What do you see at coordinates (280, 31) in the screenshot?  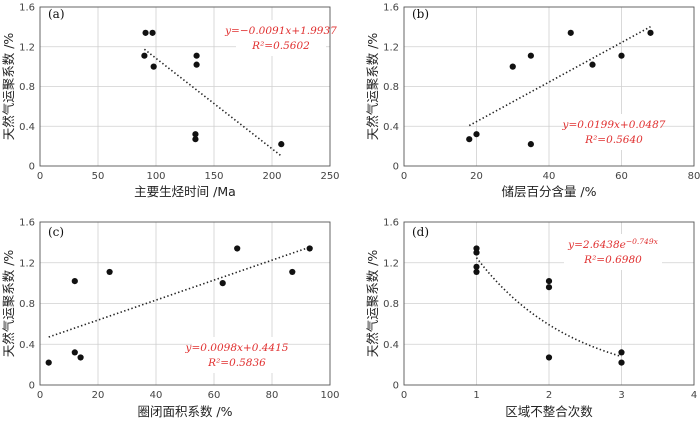 I see `regression-equation: y=−0.0091x+1.9937` at bounding box center [280, 31].